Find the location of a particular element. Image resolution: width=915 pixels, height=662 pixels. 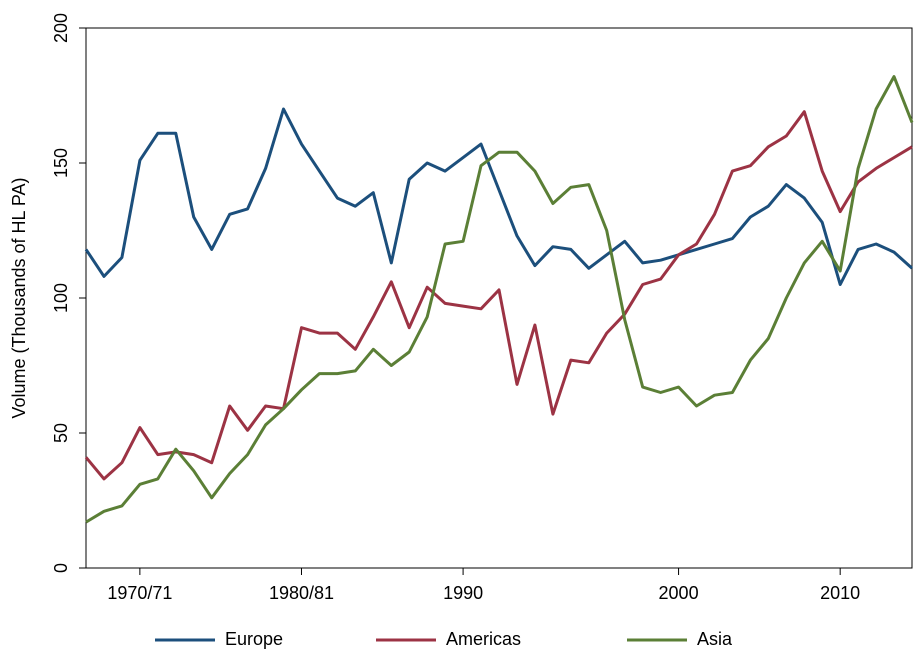

y-tick-label: 100 is located at coordinates (61, 298).